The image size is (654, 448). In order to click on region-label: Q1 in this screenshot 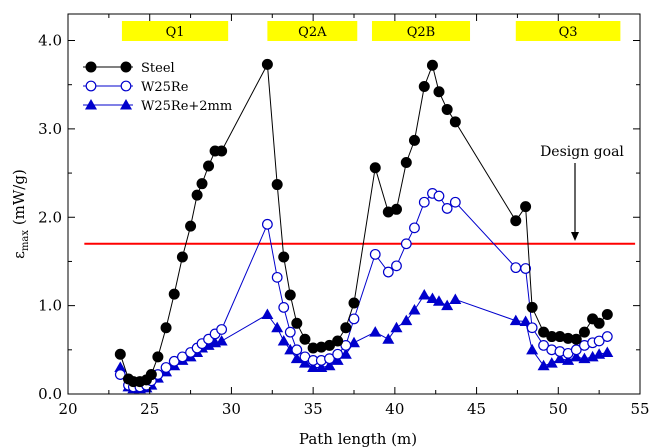, I will do `click(175, 32)`.